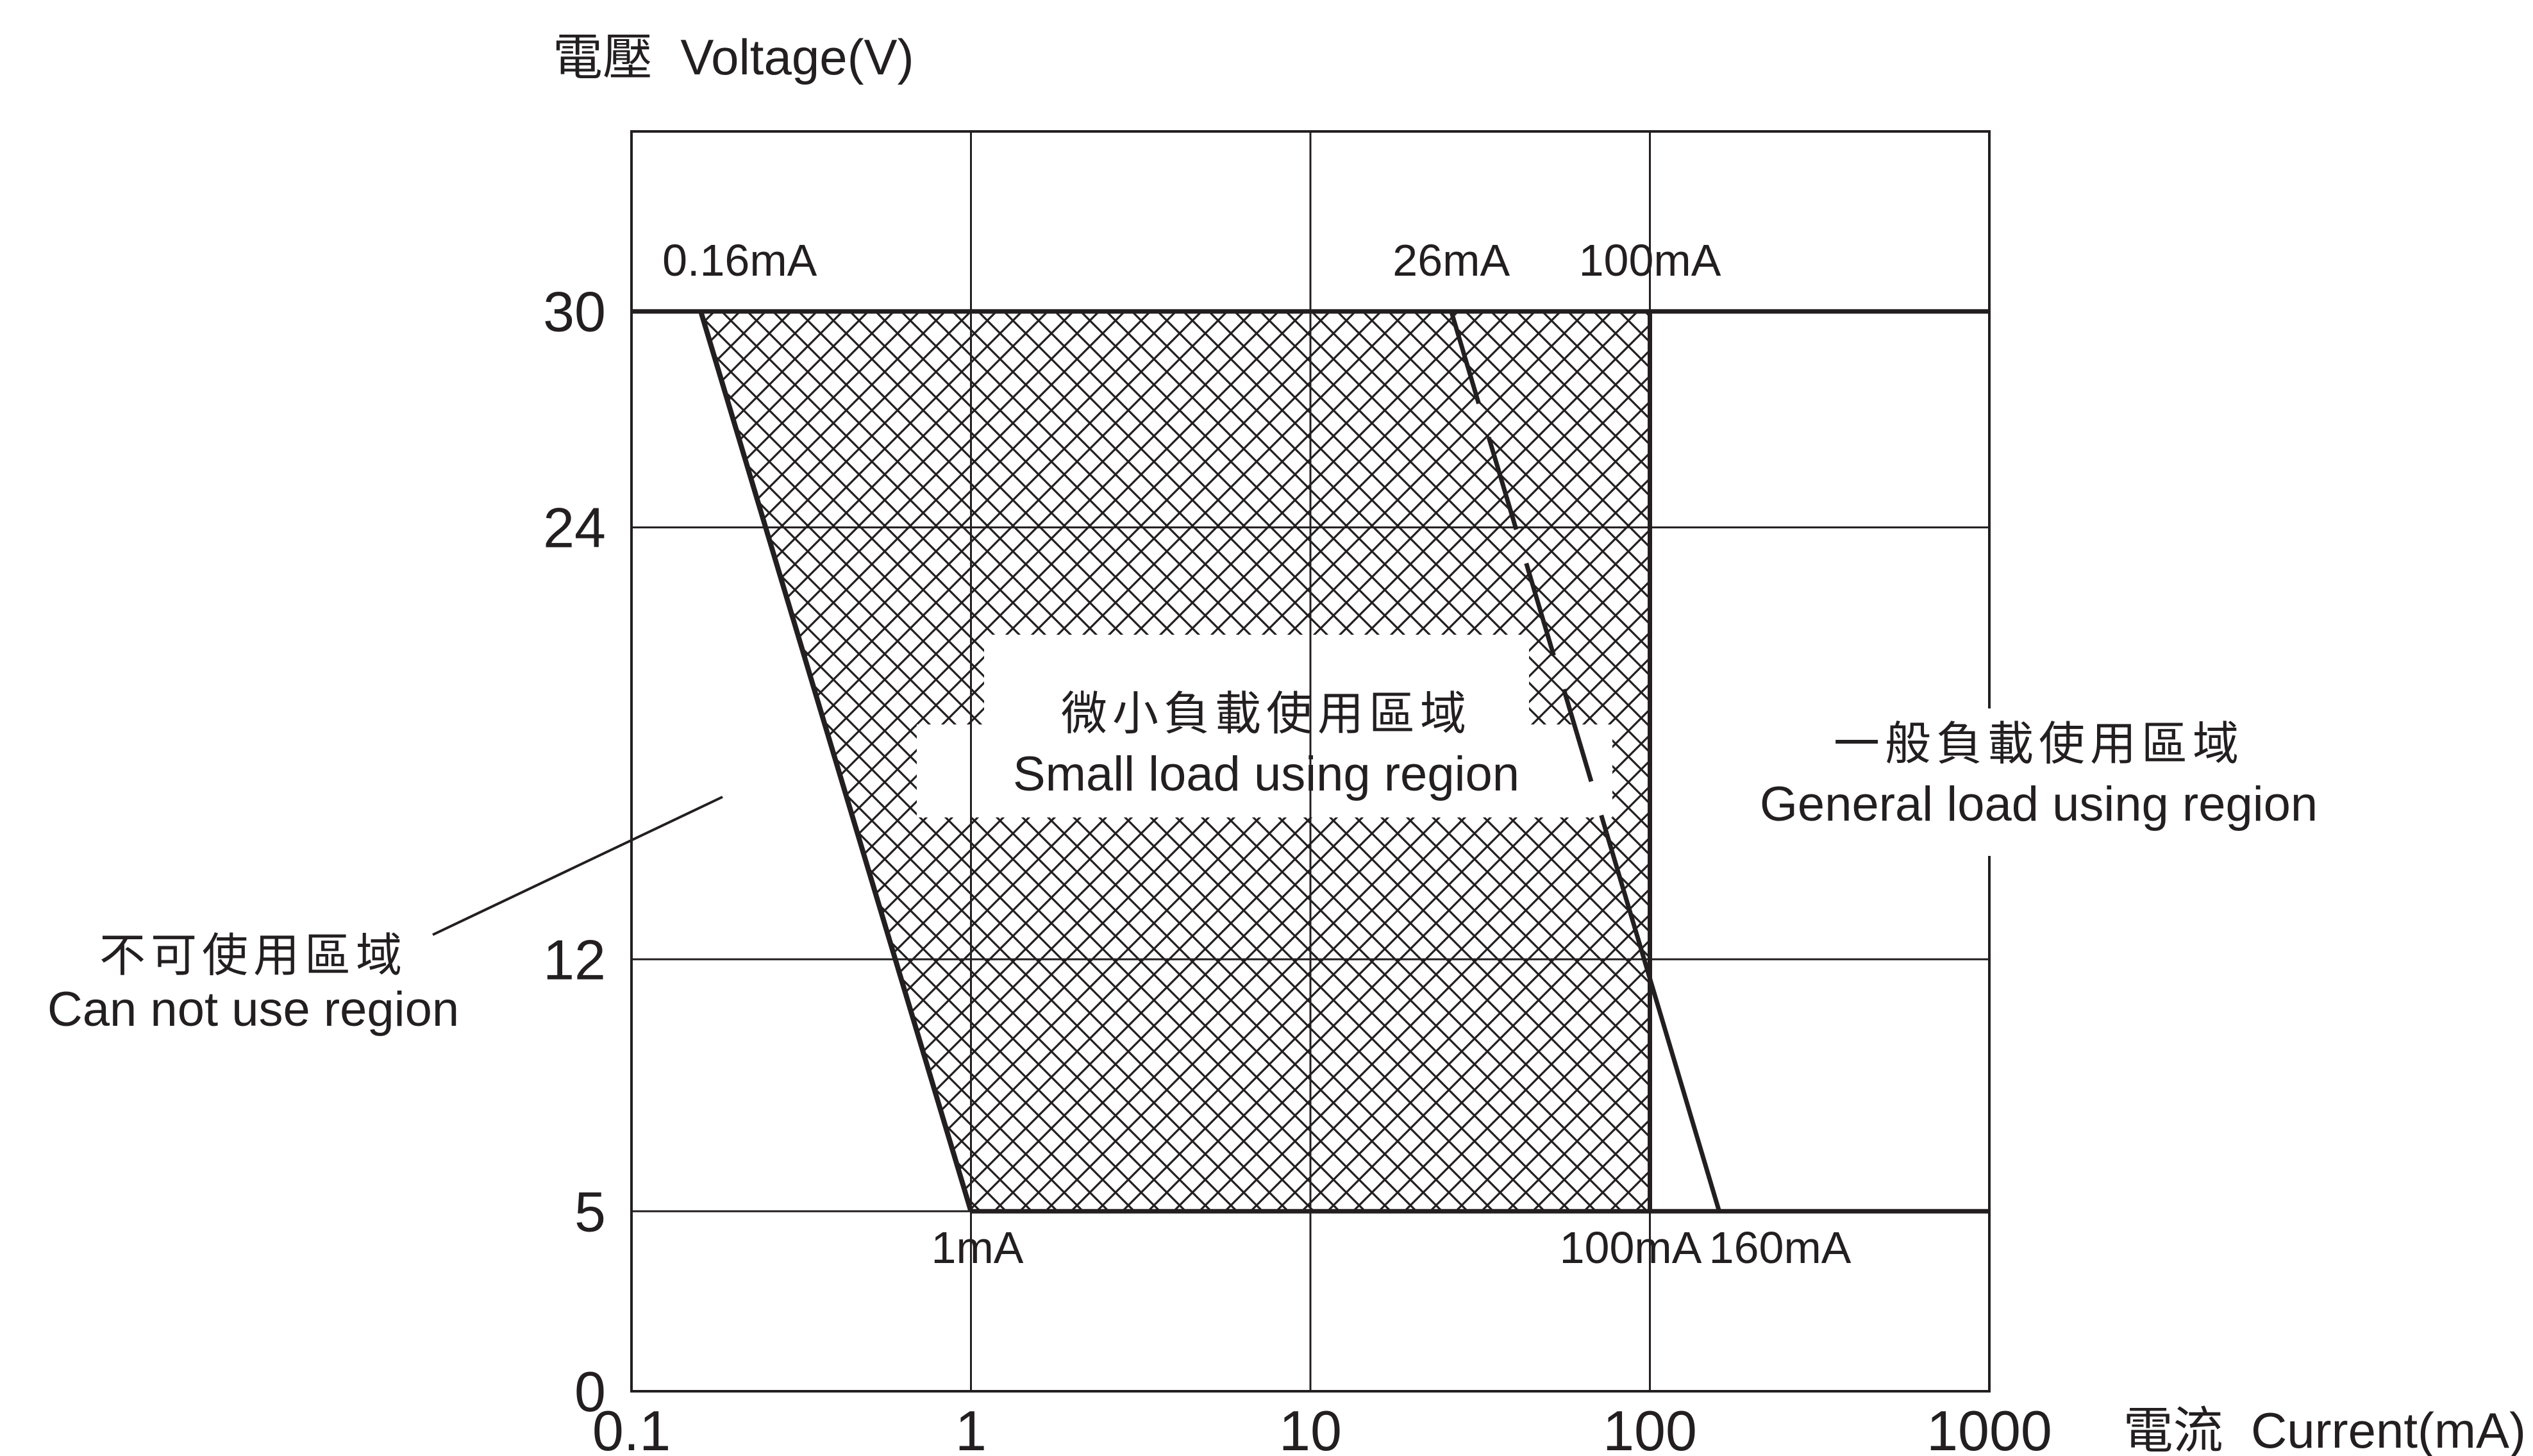 Image resolution: width=2533 pixels, height=1456 pixels. I want to click on x-tick-label: 100, so click(1650, 1428).